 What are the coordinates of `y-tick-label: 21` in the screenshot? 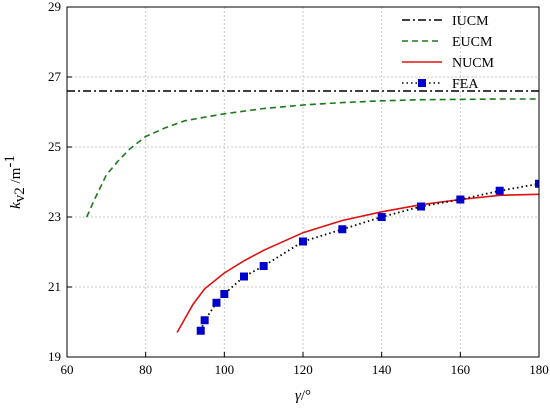 It's located at (54, 286).